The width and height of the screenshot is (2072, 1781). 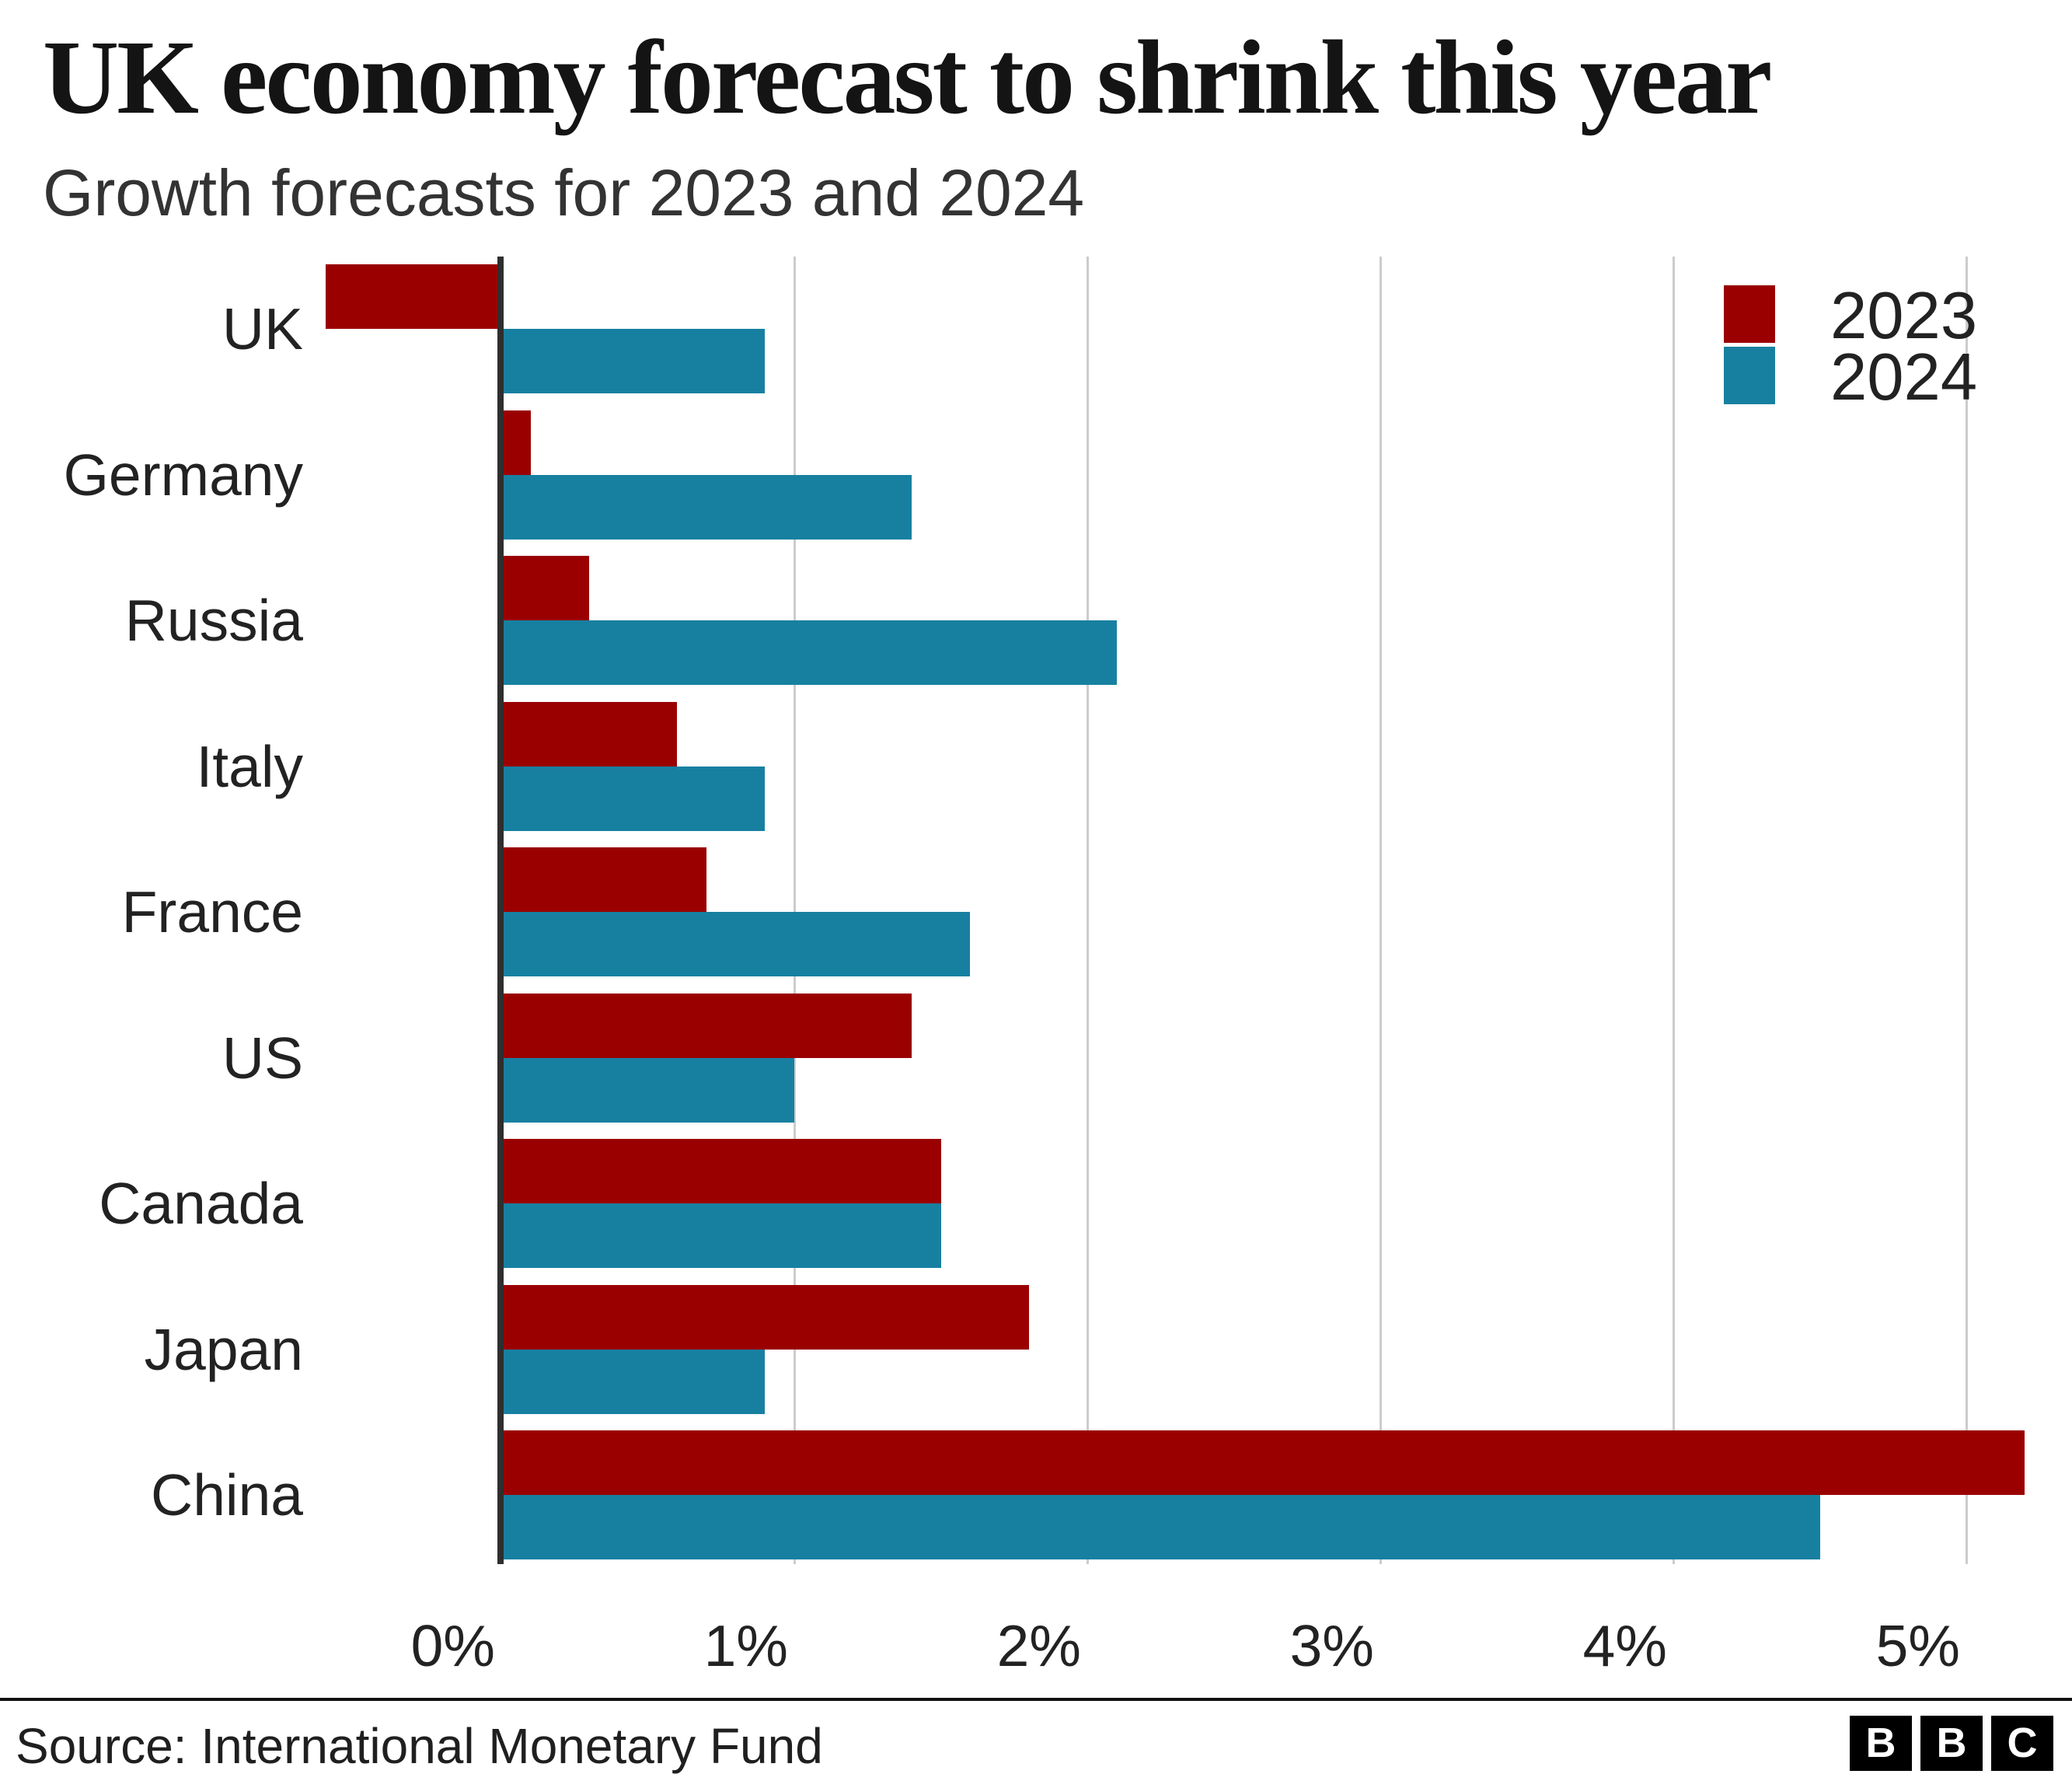 What do you see at coordinates (262, 328) in the screenshot?
I see `category-label-UK: UK` at bounding box center [262, 328].